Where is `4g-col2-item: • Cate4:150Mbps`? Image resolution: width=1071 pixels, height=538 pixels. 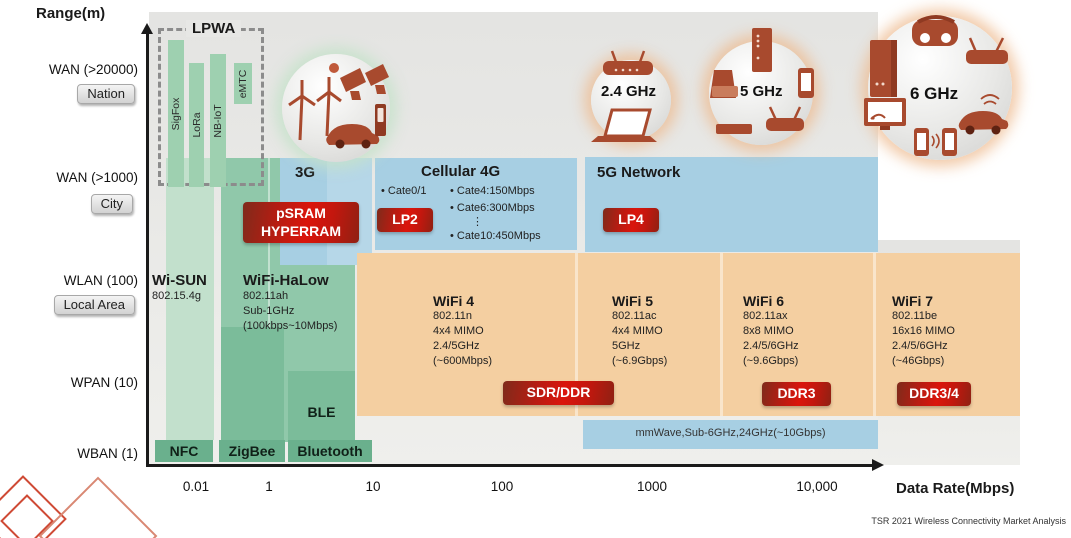
4g-col2-item: • Cate4:150Mbps is located at coordinates (492, 191).